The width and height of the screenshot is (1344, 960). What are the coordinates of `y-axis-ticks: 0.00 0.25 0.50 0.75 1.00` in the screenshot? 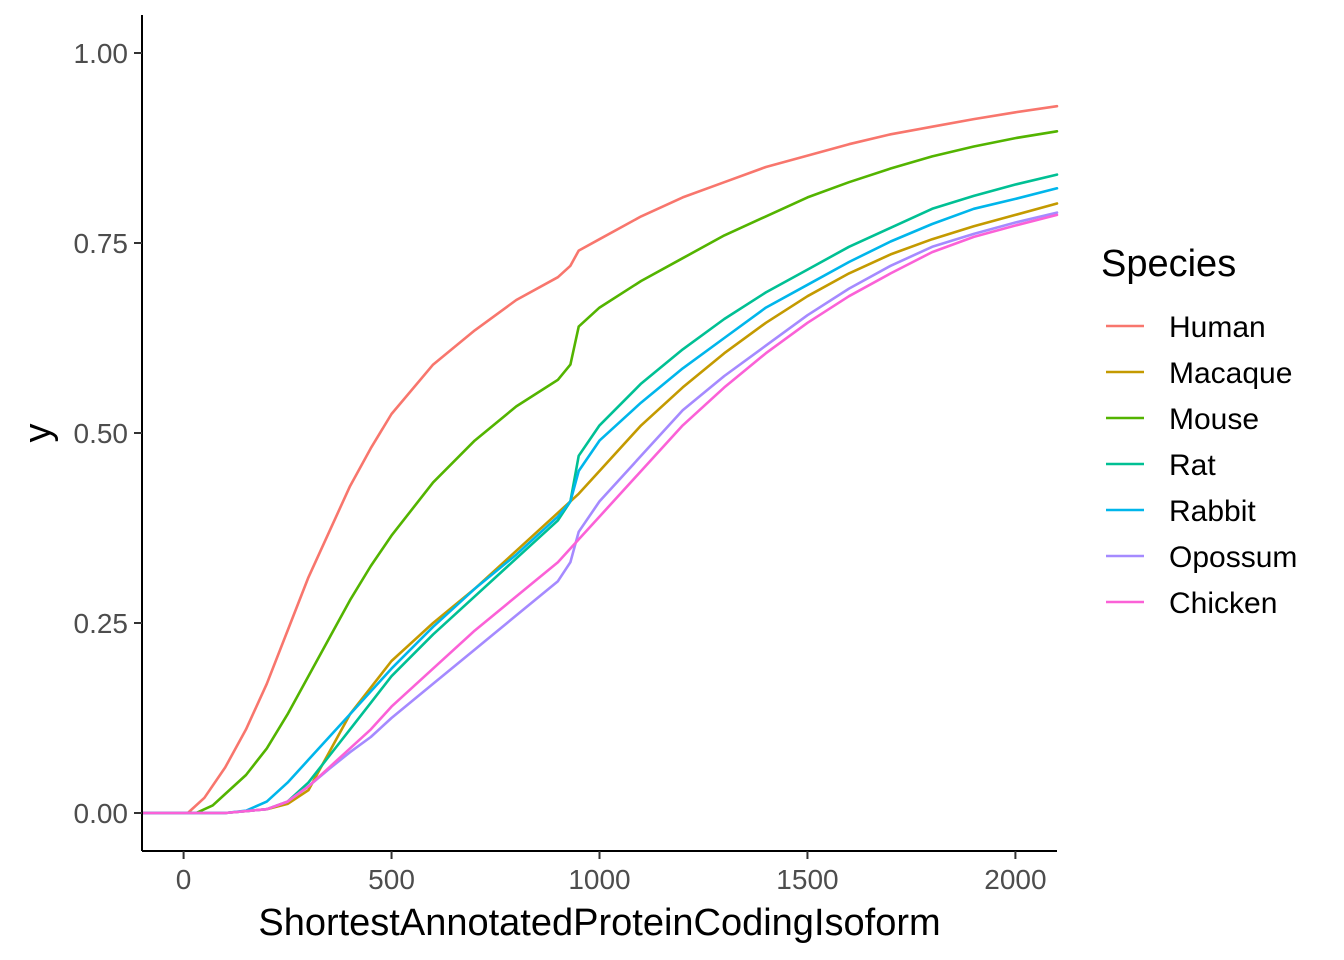 It's located at (108, 433).